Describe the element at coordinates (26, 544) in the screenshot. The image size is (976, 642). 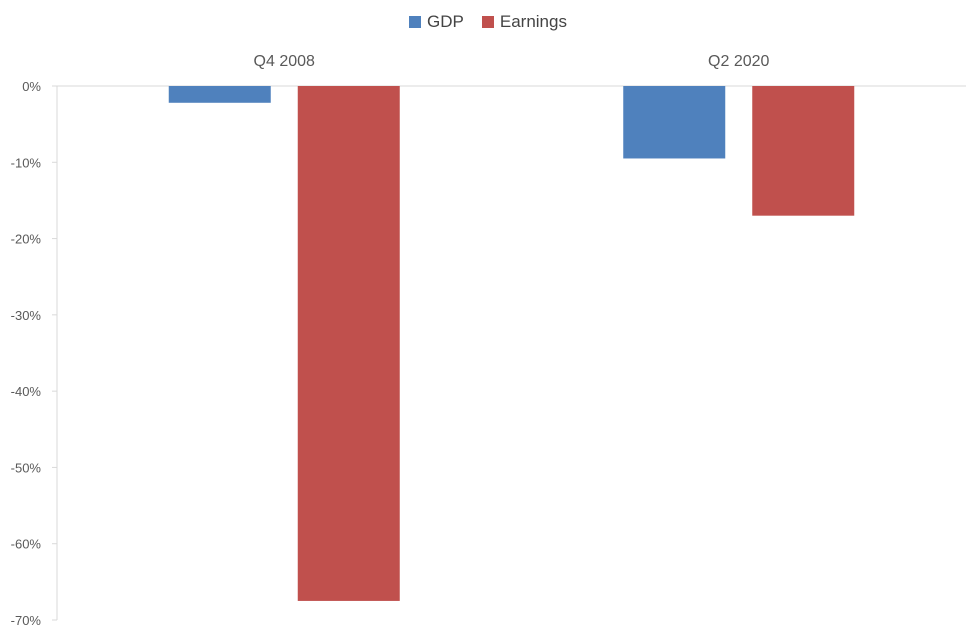
I see `y-tick-label: -60%` at that location.